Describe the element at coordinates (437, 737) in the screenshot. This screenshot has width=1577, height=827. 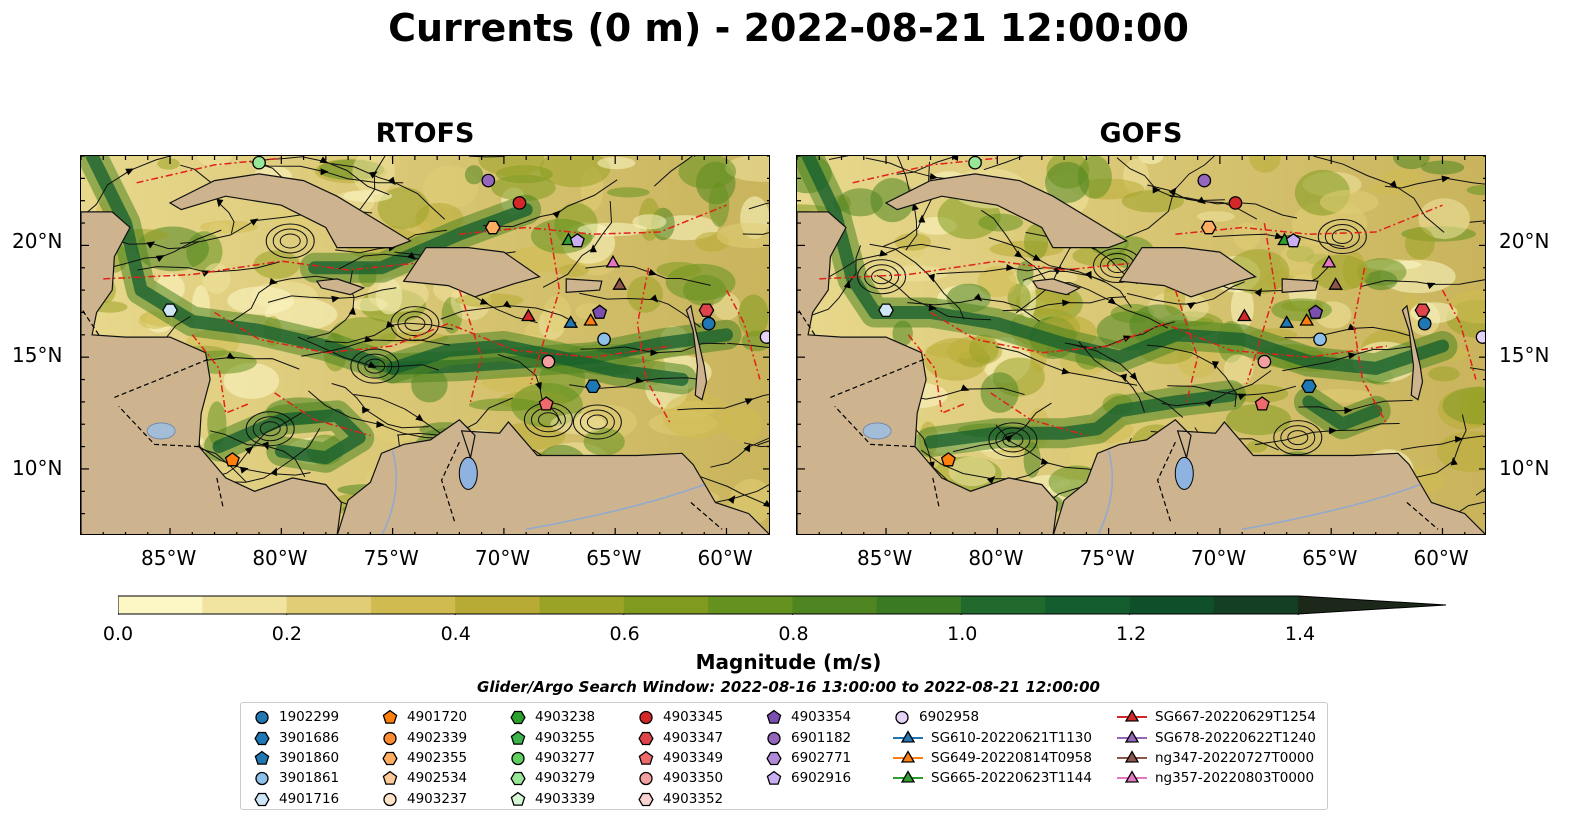
I see `legend-label: 4902339` at that location.